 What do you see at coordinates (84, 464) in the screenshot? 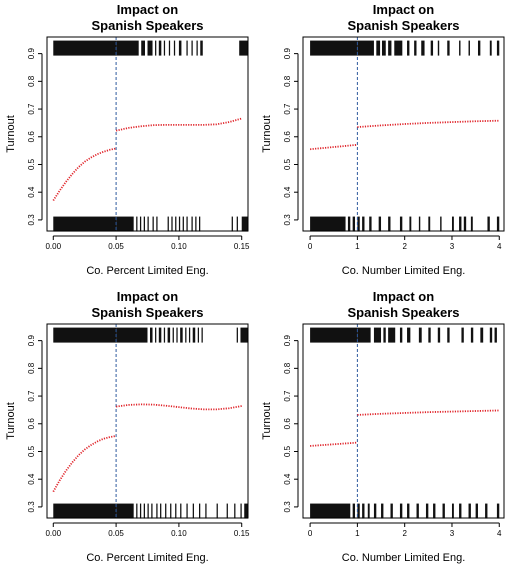
I see `fit-curve-left` at bounding box center [84, 464].